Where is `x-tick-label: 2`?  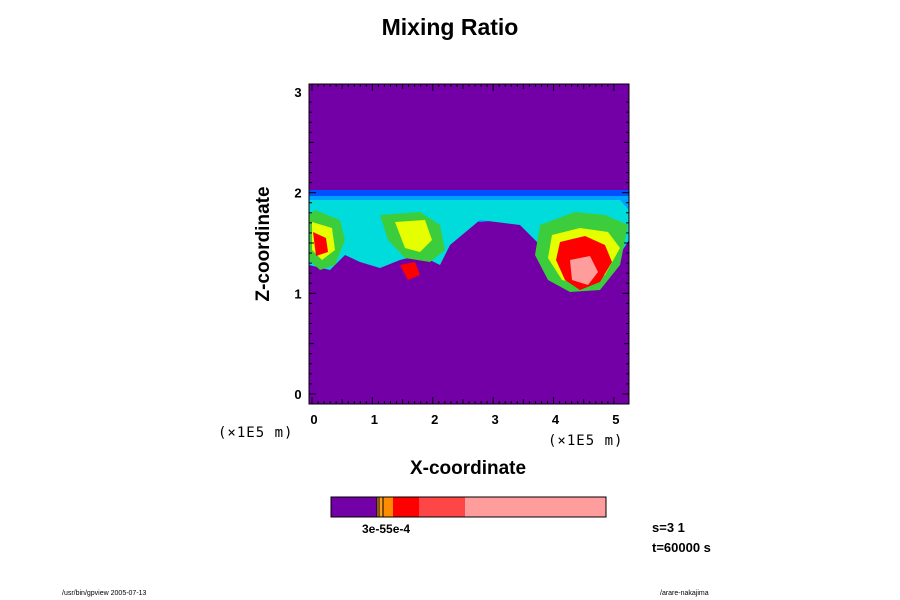
x-tick-label: 2 is located at coordinates (434, 419).